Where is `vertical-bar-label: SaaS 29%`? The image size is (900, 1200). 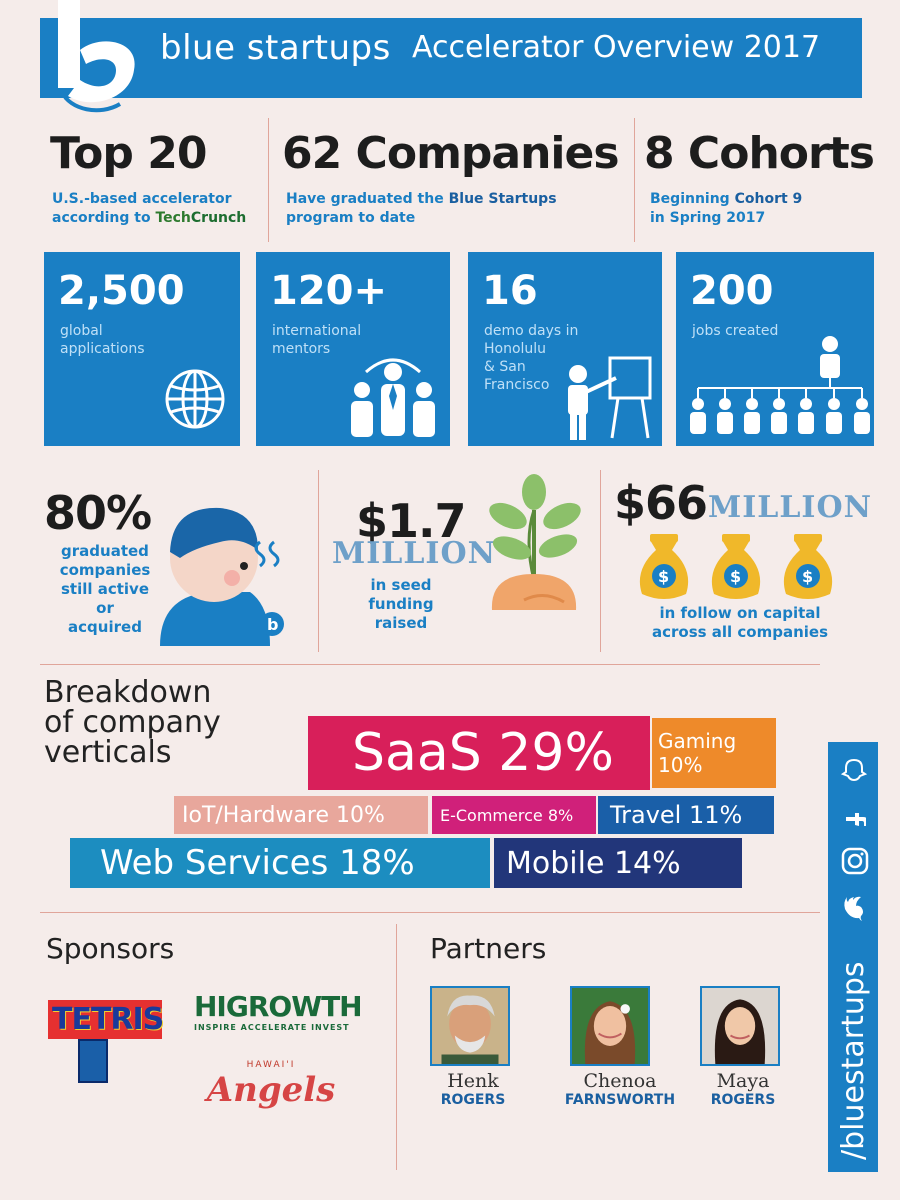
vertical-bar-label: SaaS 29% is located at coordinates (483, 753).